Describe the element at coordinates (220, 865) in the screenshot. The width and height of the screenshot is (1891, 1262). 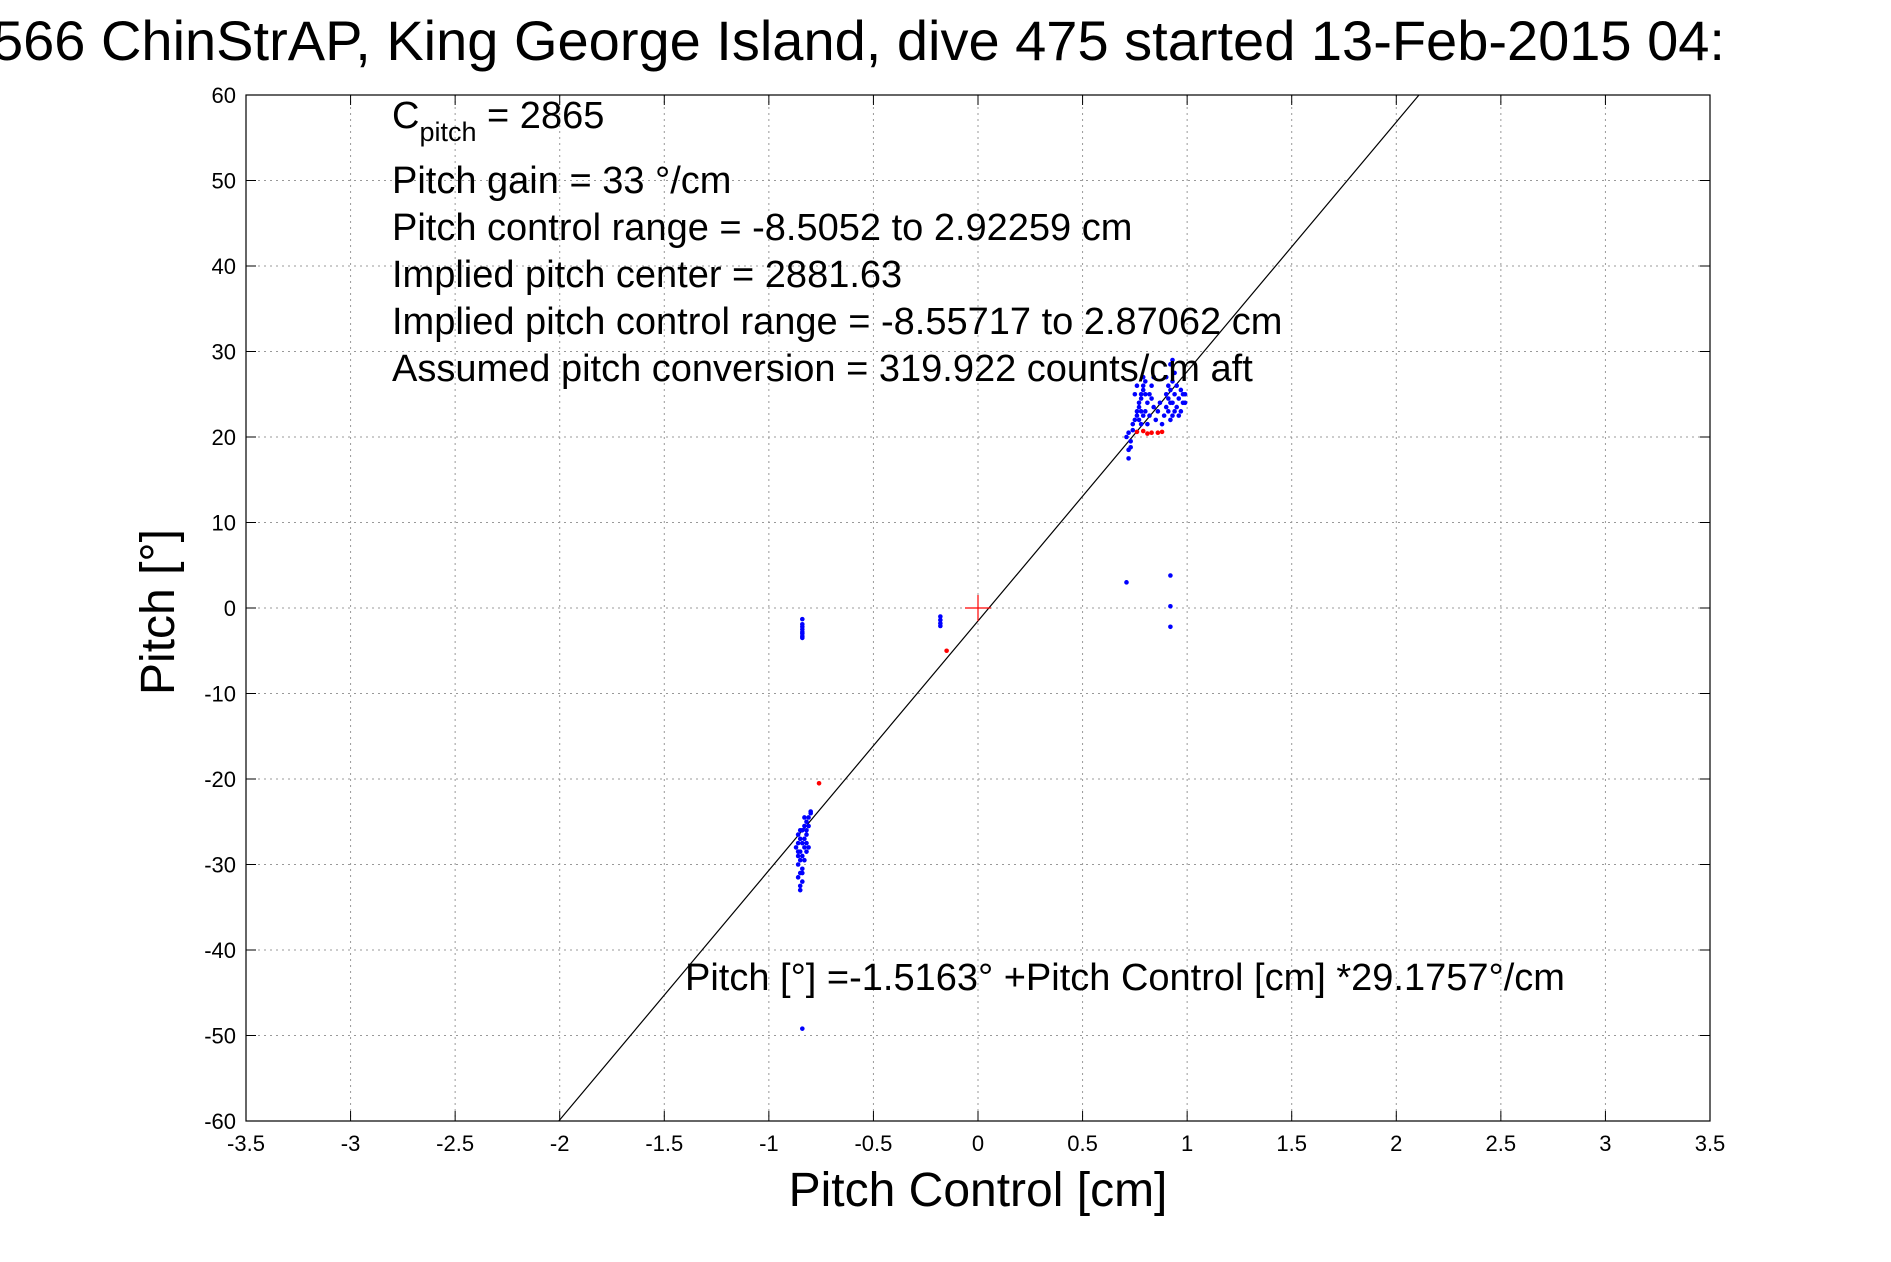
I see `y-tick-label: -30` at that location.